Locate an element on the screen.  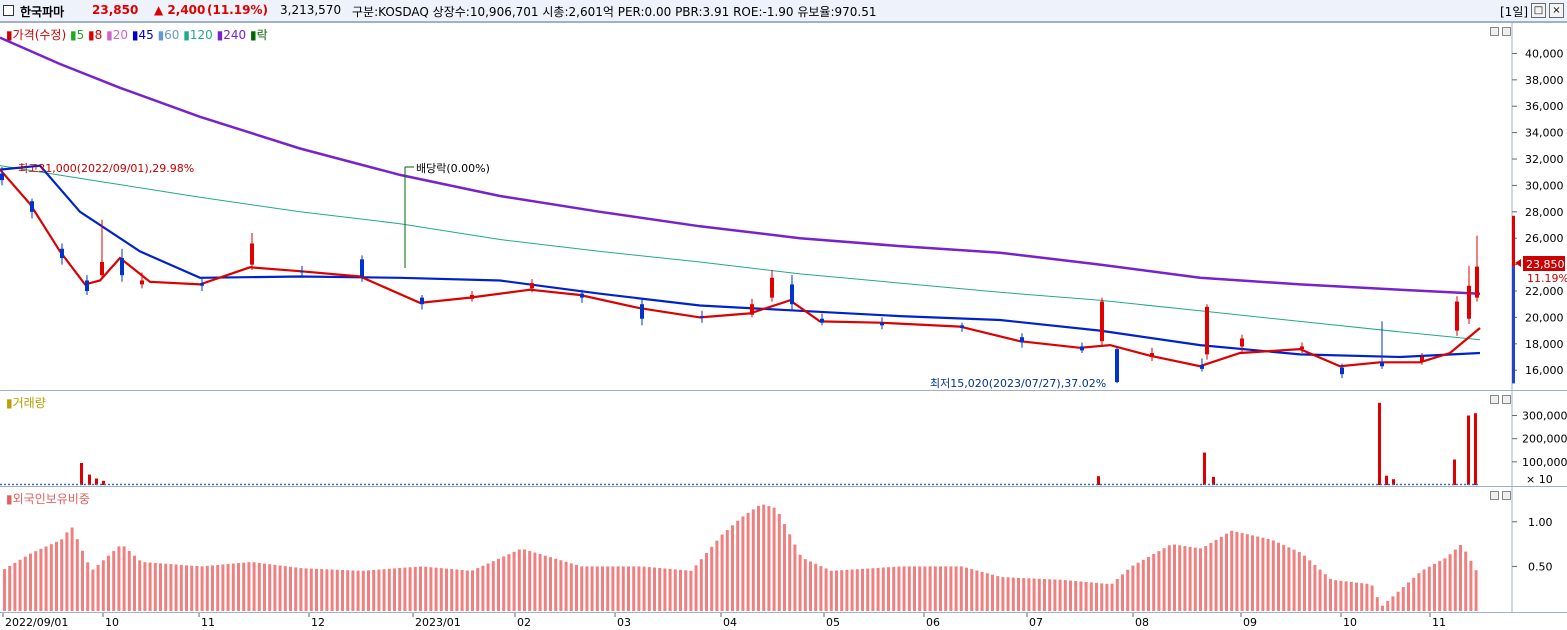
legend-ma60: 60 is located at coordinates (172, 35).